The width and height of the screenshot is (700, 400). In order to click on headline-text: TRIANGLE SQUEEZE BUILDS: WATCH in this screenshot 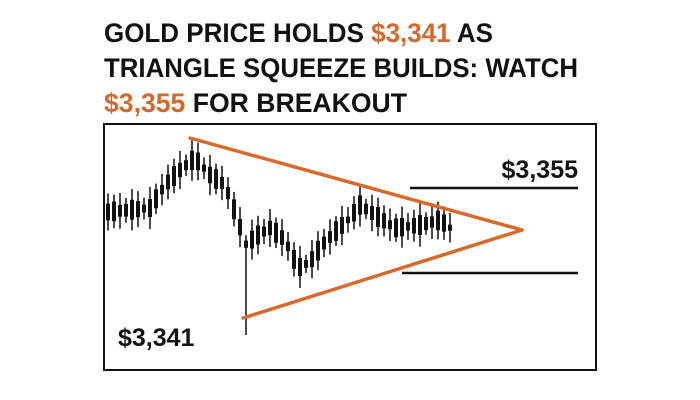, I will do `click(341, 68)`.